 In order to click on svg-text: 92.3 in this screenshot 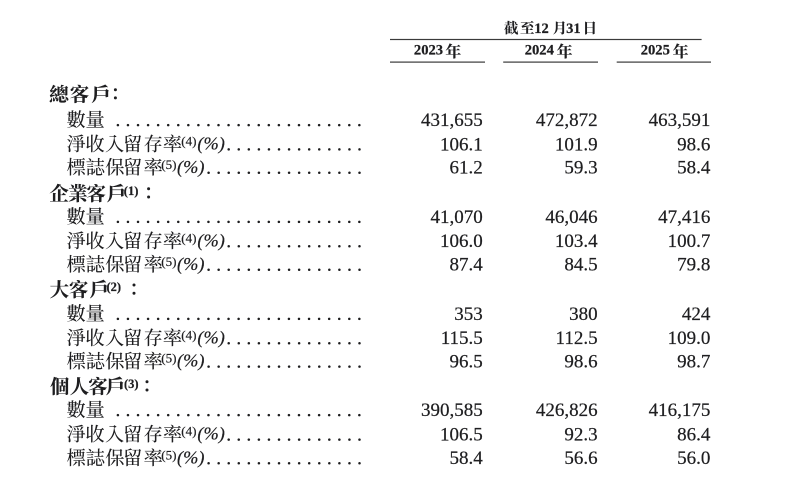, I will do `click(580, 435)`.